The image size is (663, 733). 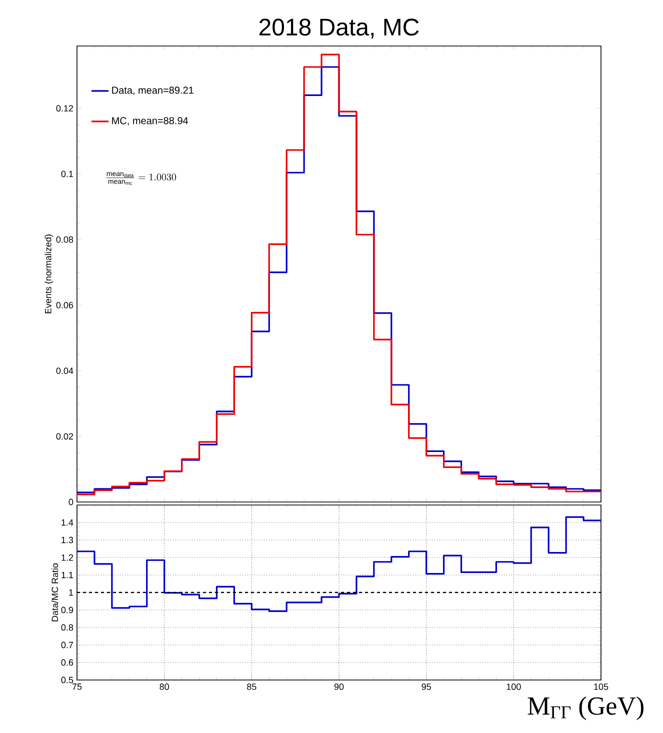 What do you see at coordinates (339, 687) in the screenshot?
I see `x-tick-label: 90` at bounding box center [339, 687].